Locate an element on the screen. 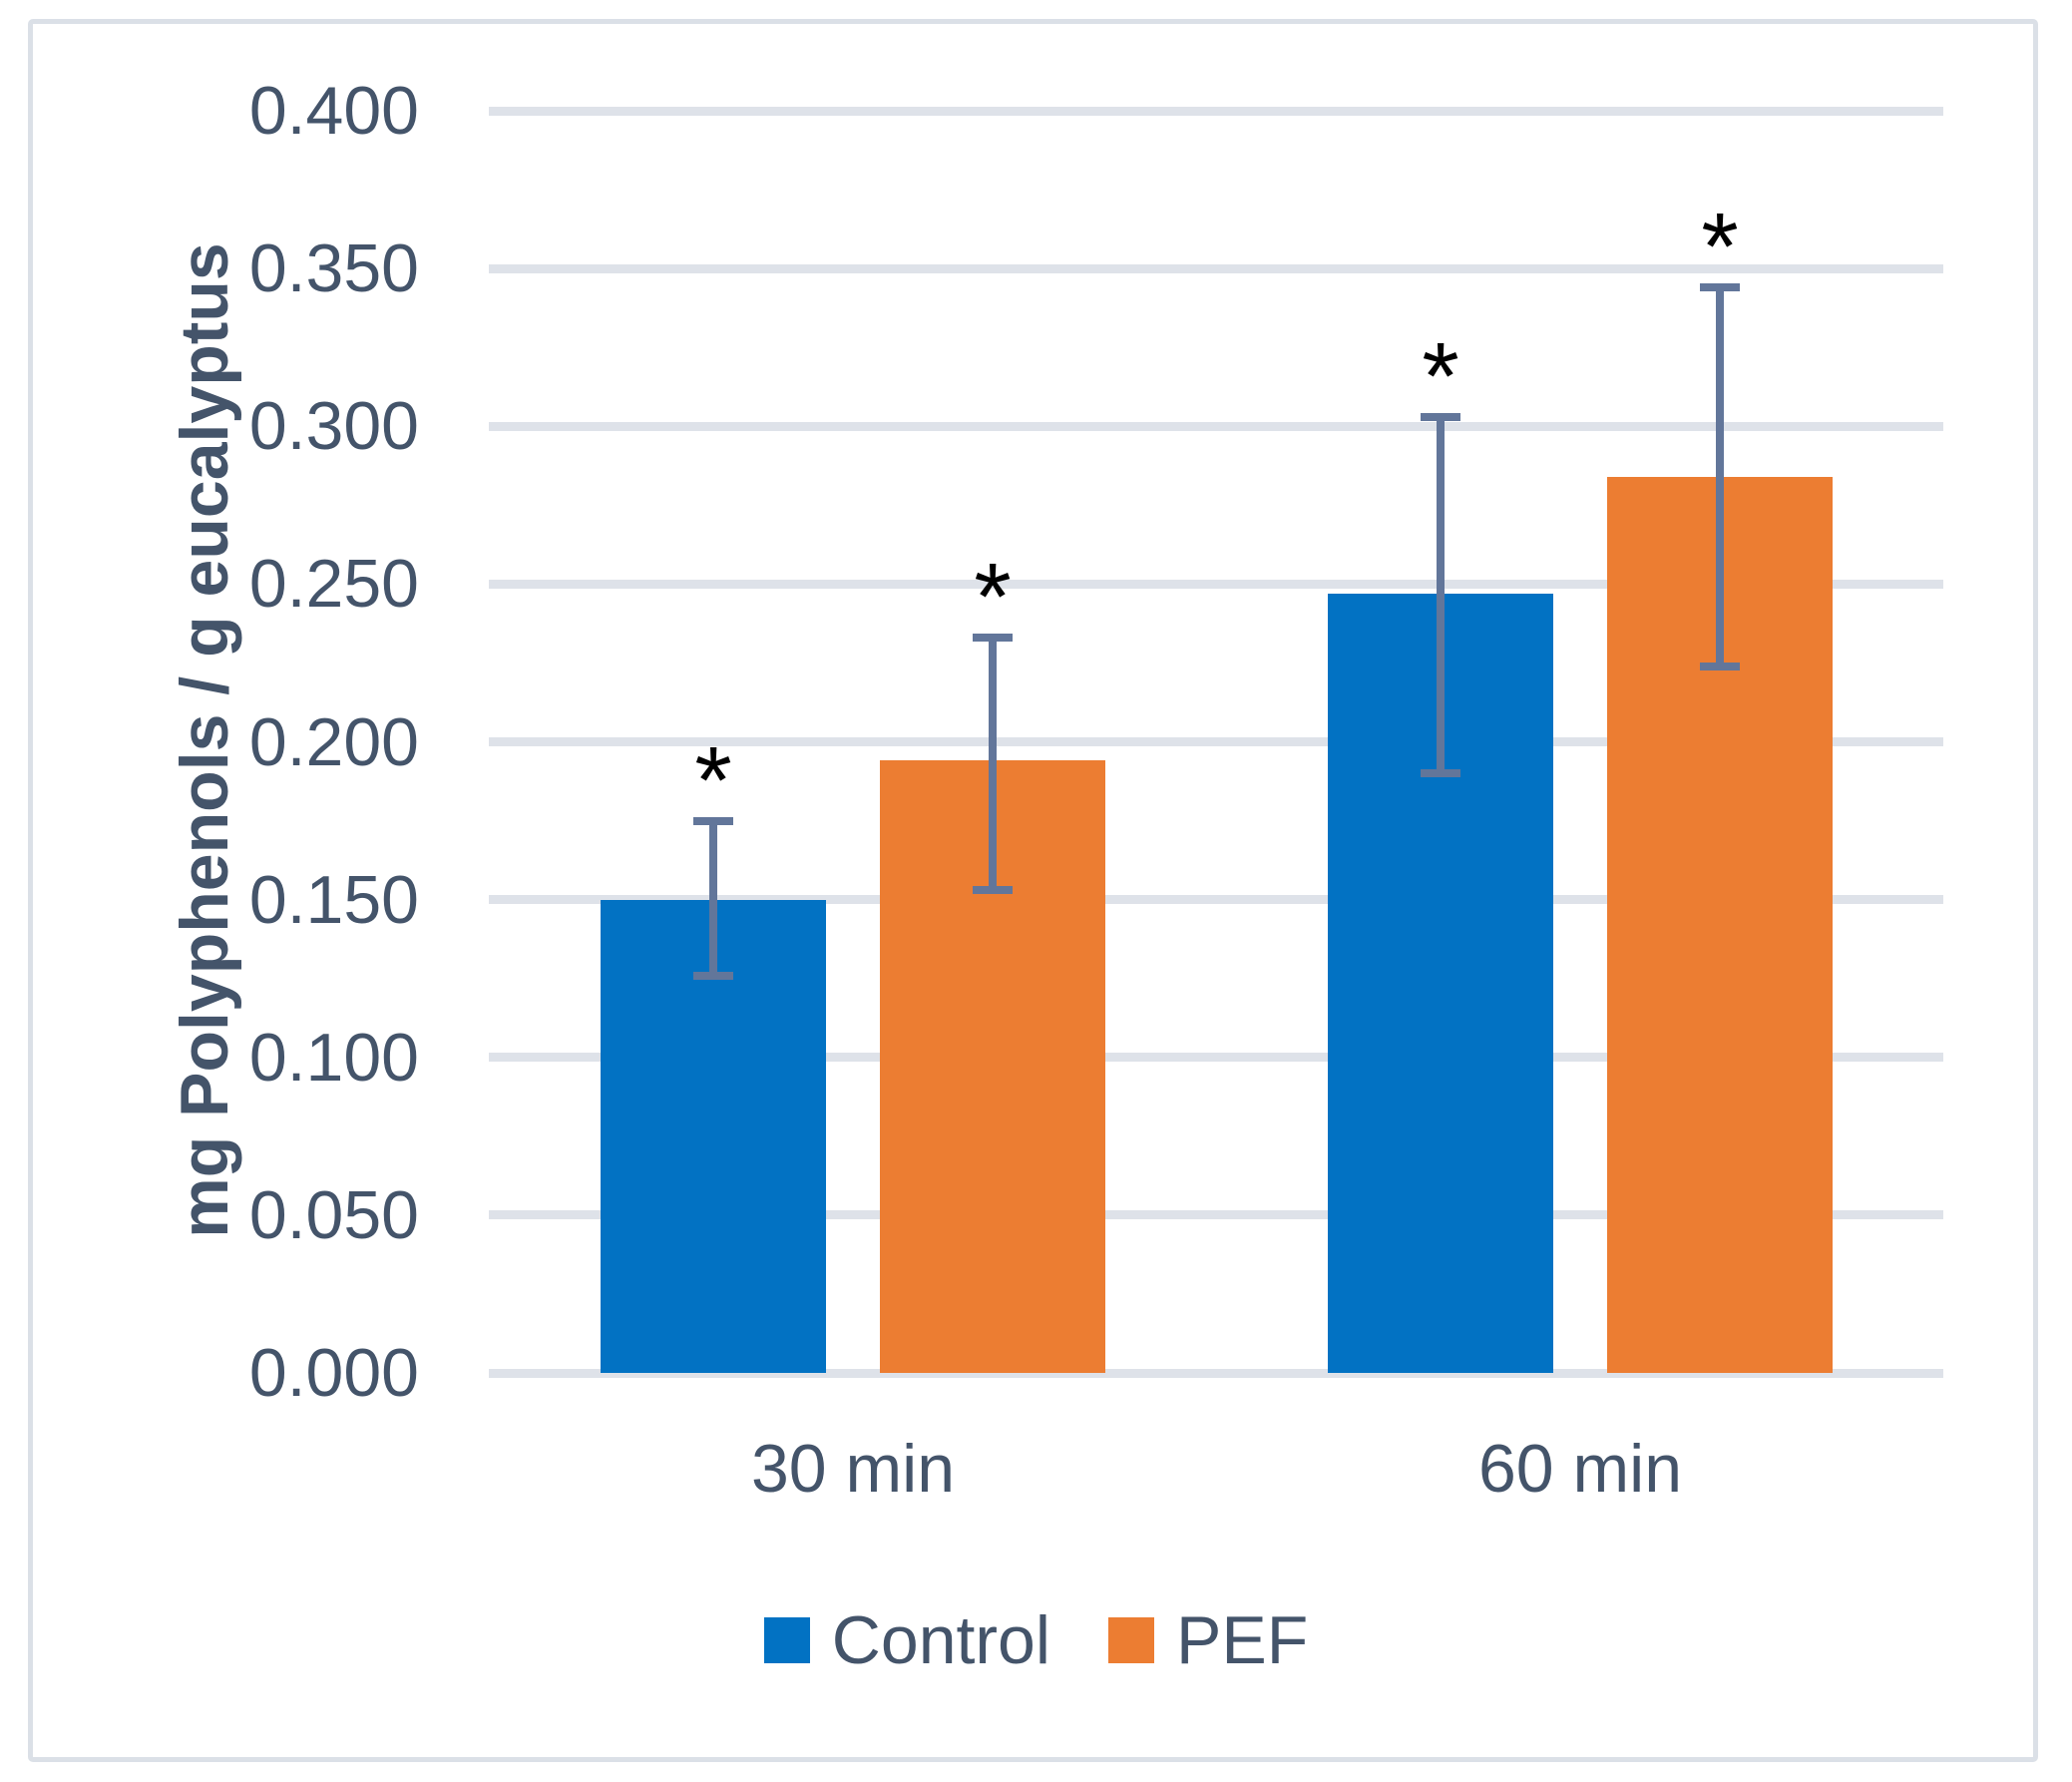 This screenshot has height=1782, width=2072. error-bar-upper-cap-pef-30-min is located at coordinates (993, 638).